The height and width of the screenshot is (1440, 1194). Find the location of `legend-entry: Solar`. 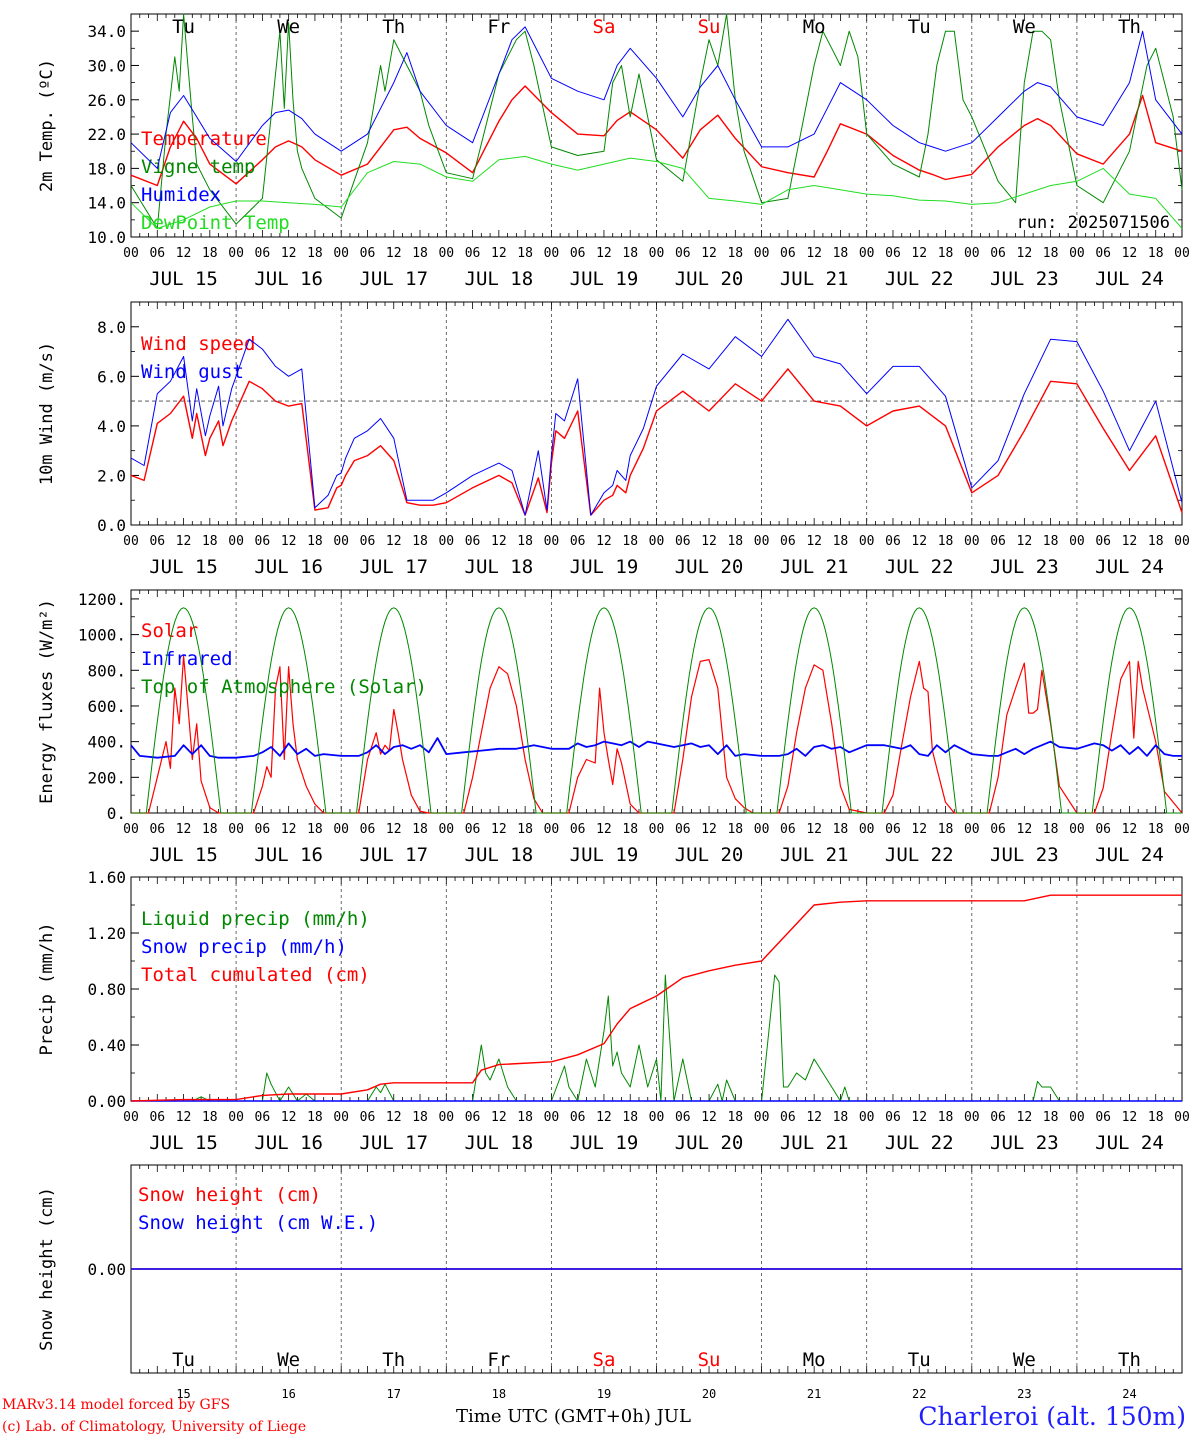

legend-entry: Solar is located at coordinates (169, 631).